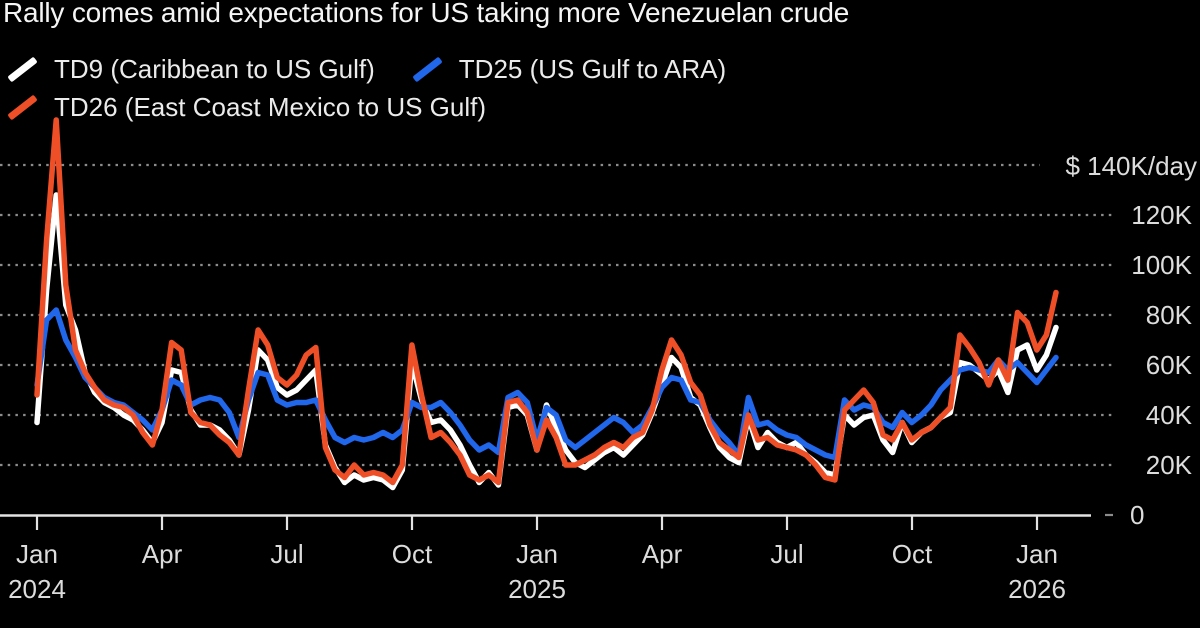 This screenshot has width=1200, height=628. I want to click on x-tick-label-jul-287: Jul, so click(287, 554).